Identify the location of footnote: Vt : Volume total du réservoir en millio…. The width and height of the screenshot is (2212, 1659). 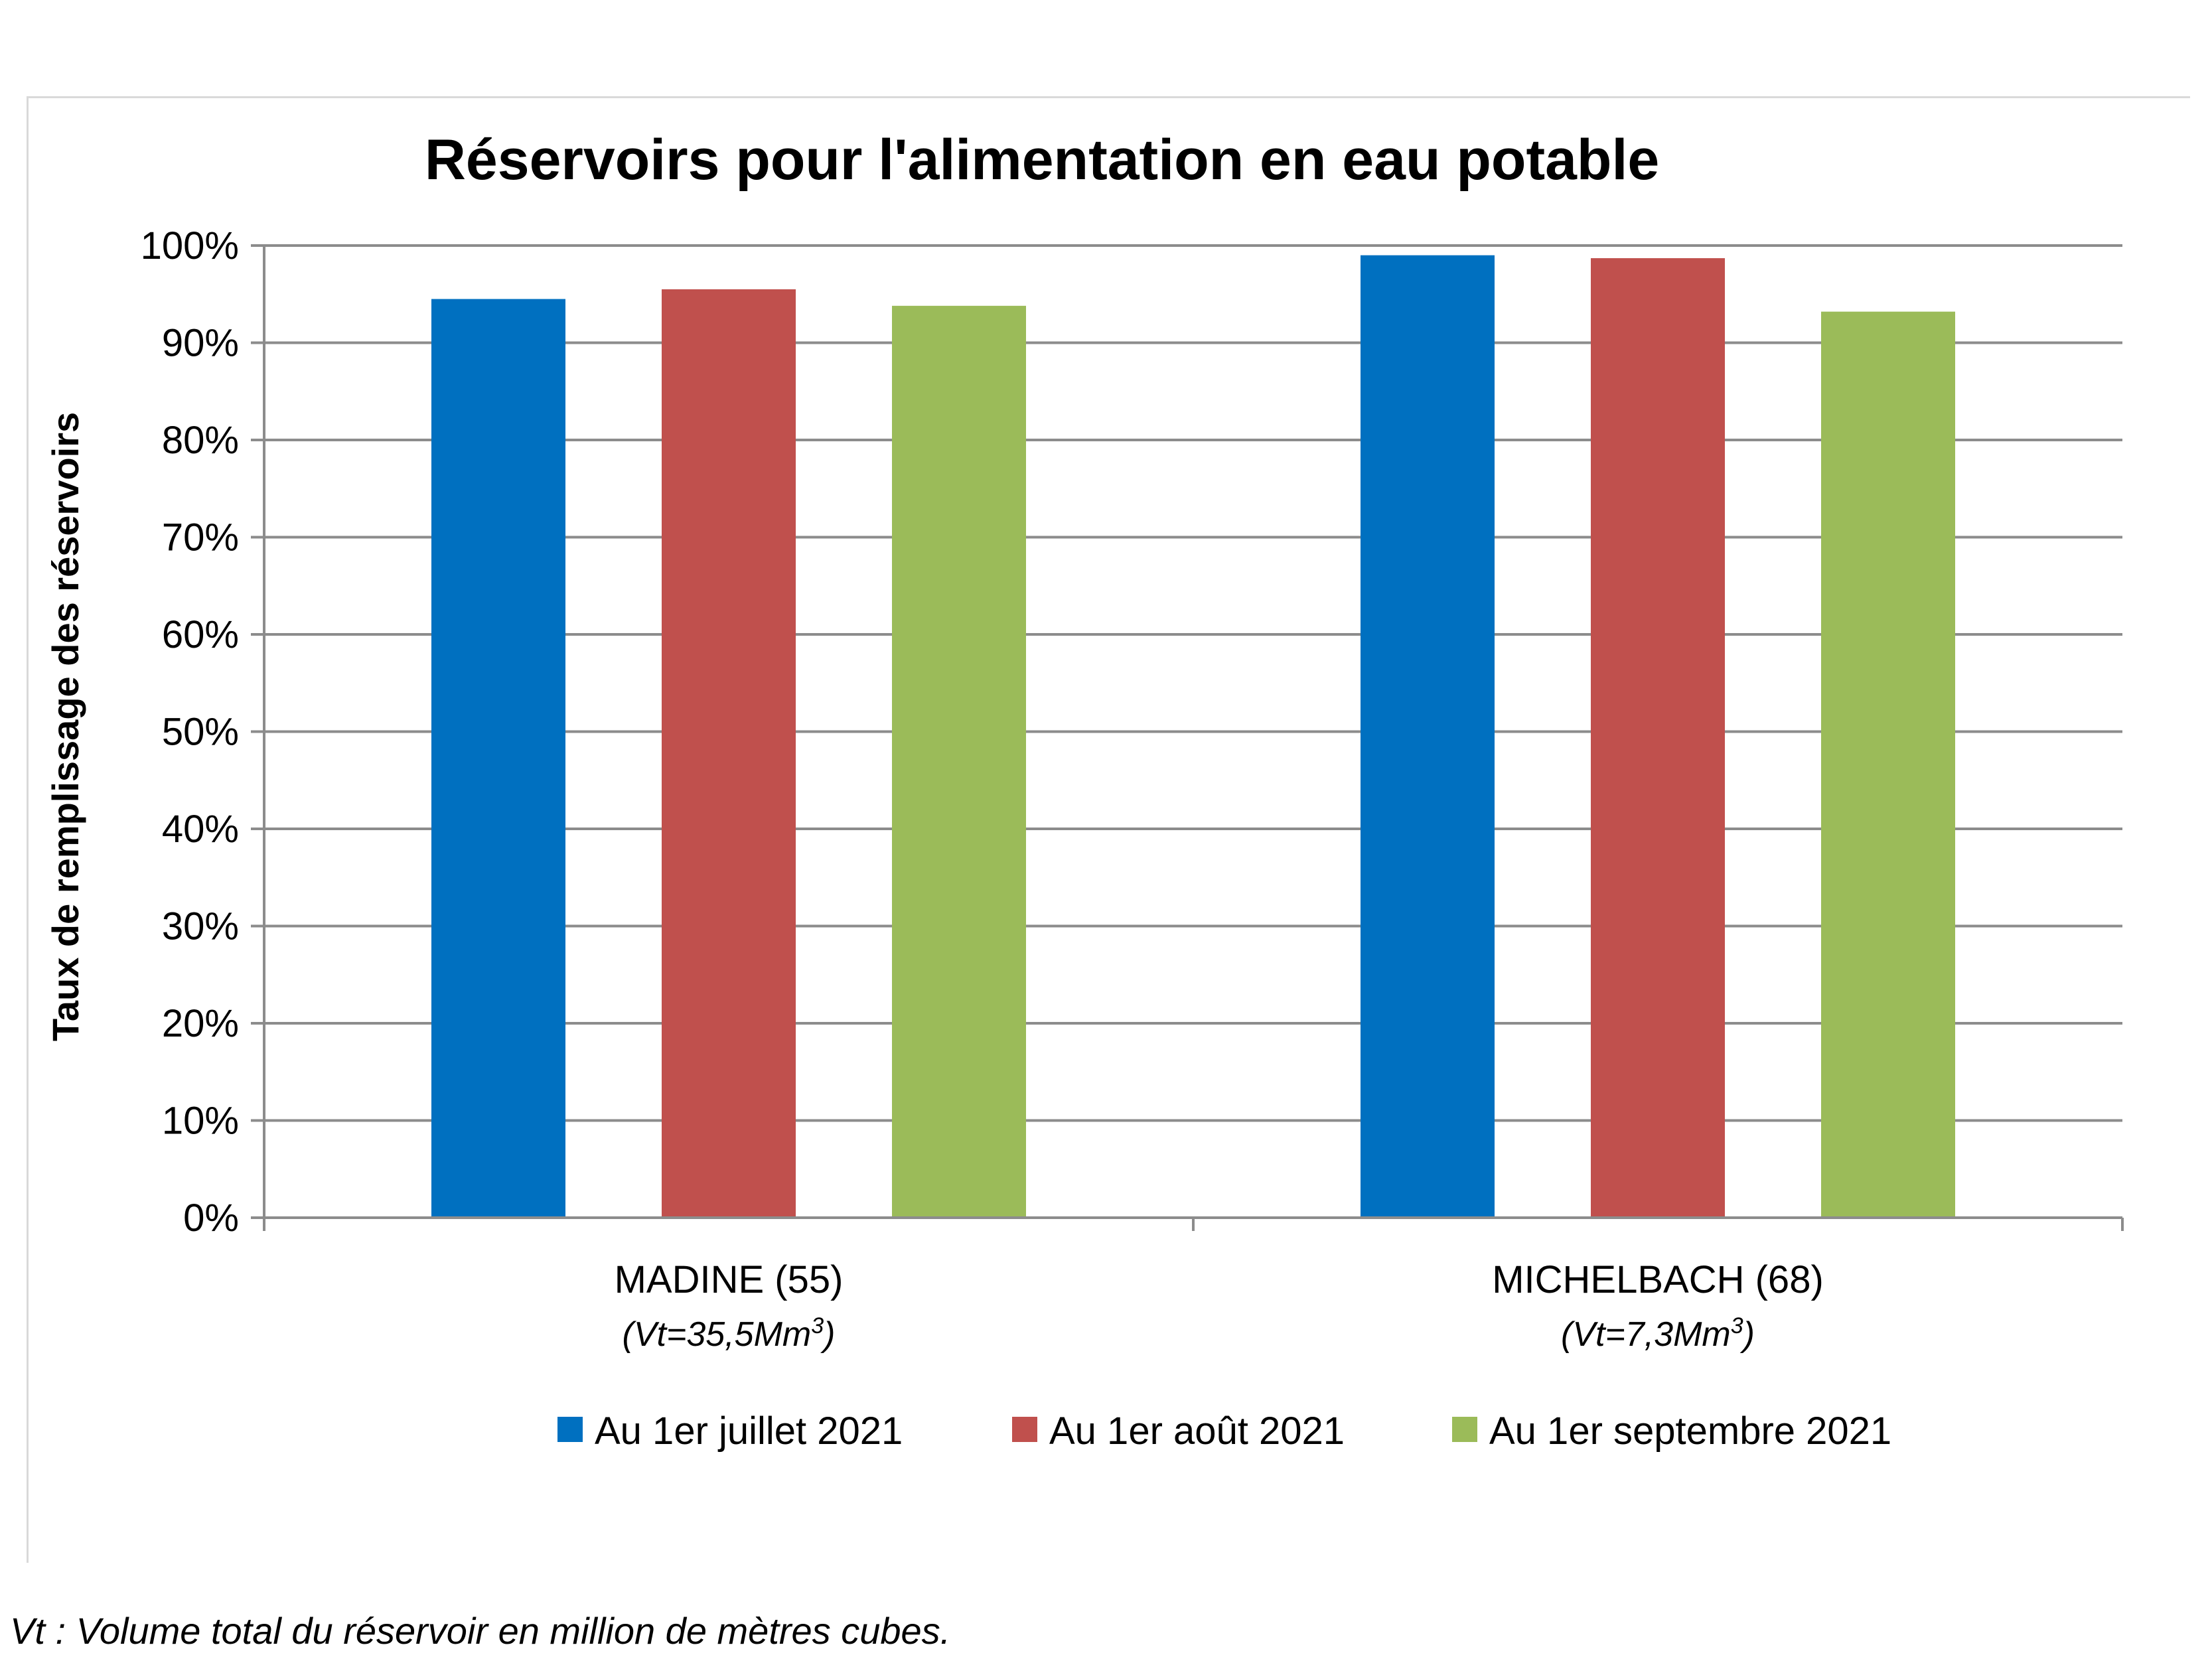
(481, 1631).